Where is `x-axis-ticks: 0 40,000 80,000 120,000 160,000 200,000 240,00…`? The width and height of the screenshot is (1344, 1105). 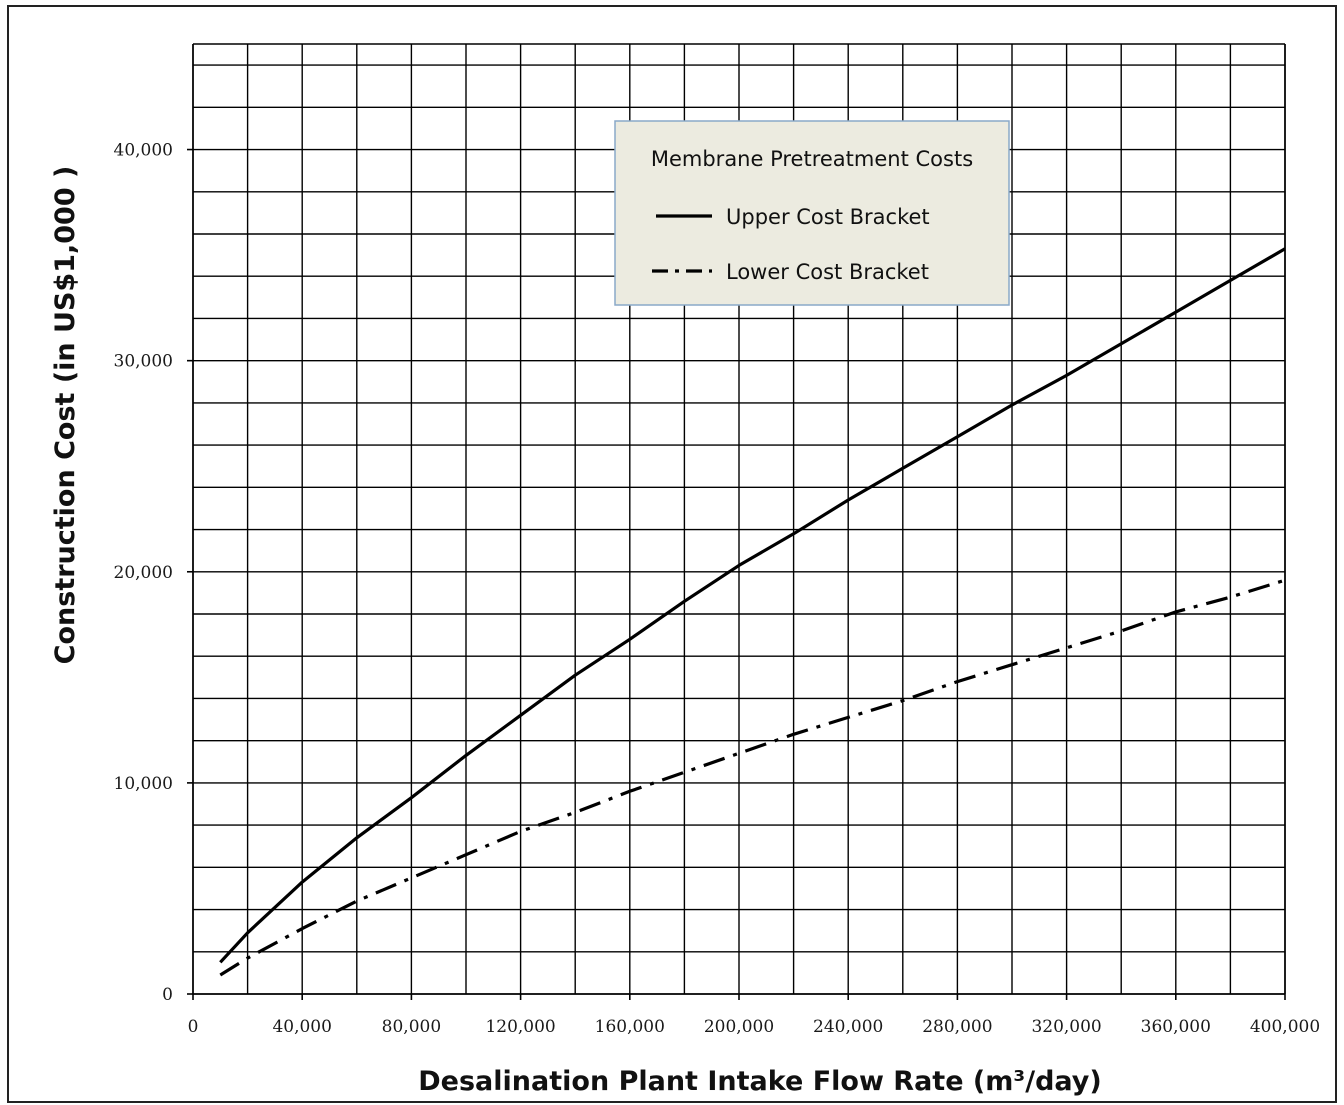 x-axis-ticks: 0 40,000 80,000 120,000 160,000 200,000 240,00… is located at coordinates (754, 1015).